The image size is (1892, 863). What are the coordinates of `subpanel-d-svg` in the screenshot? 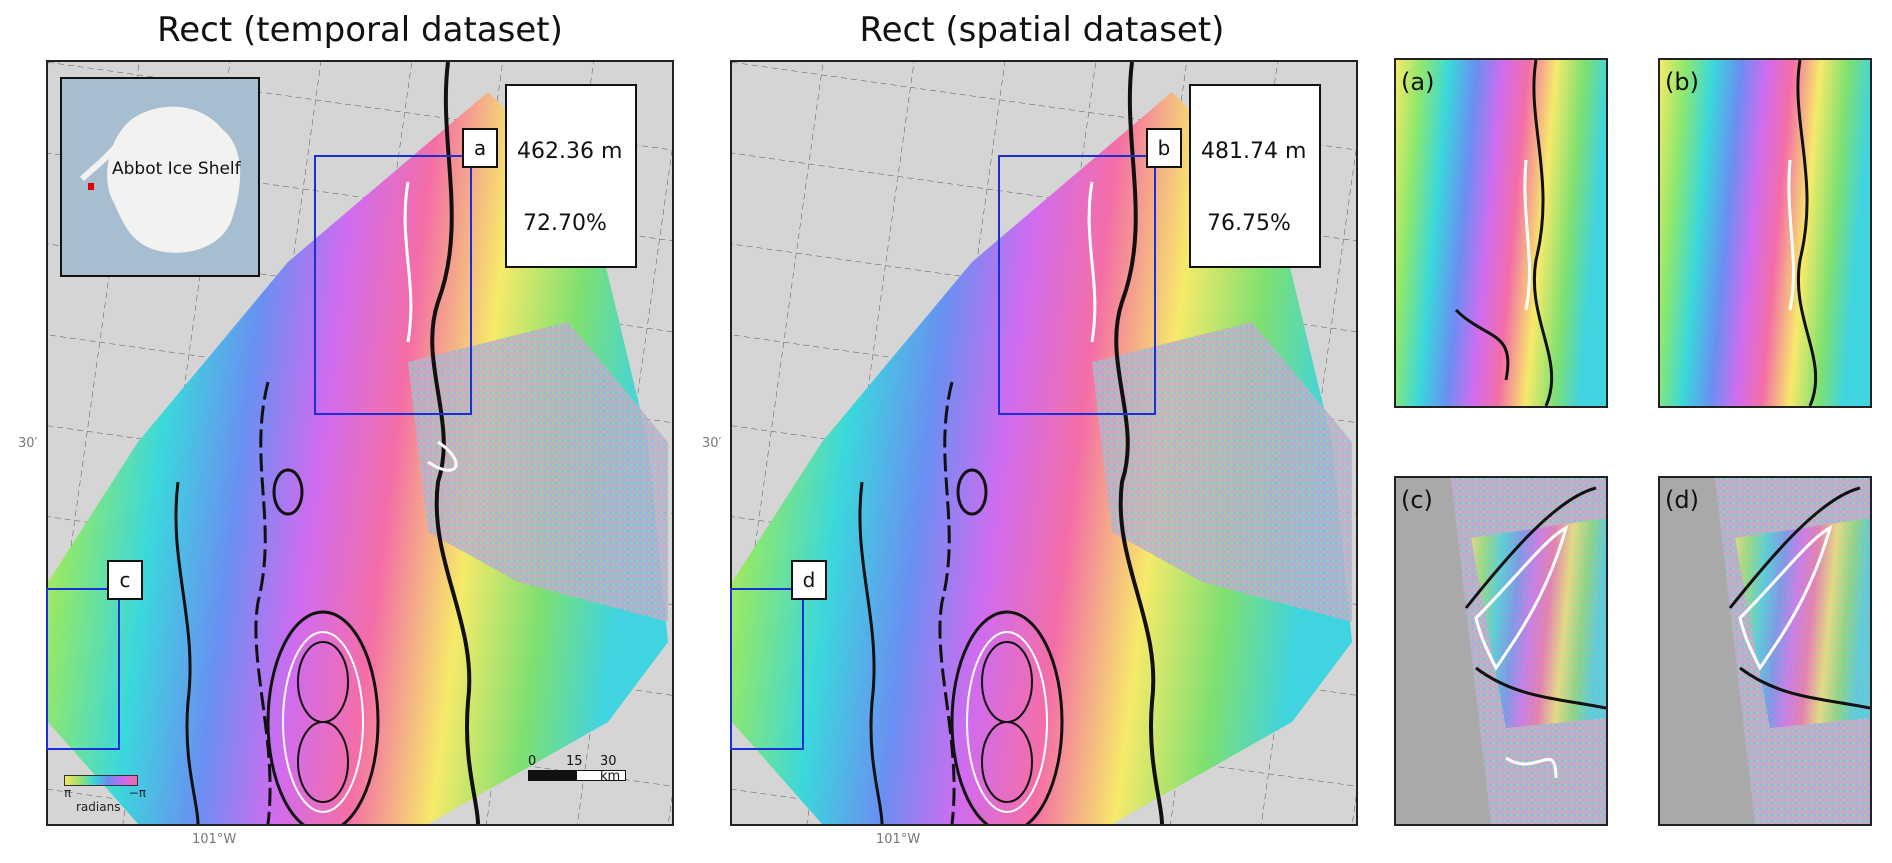 It's located at (1792, 651).